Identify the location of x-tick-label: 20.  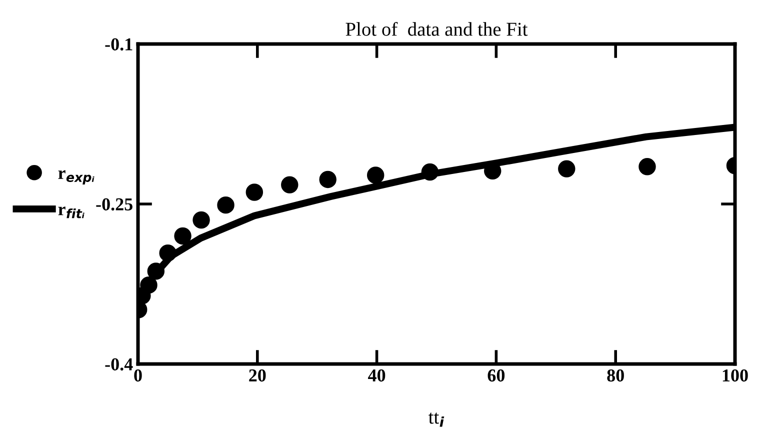
(257, 375).